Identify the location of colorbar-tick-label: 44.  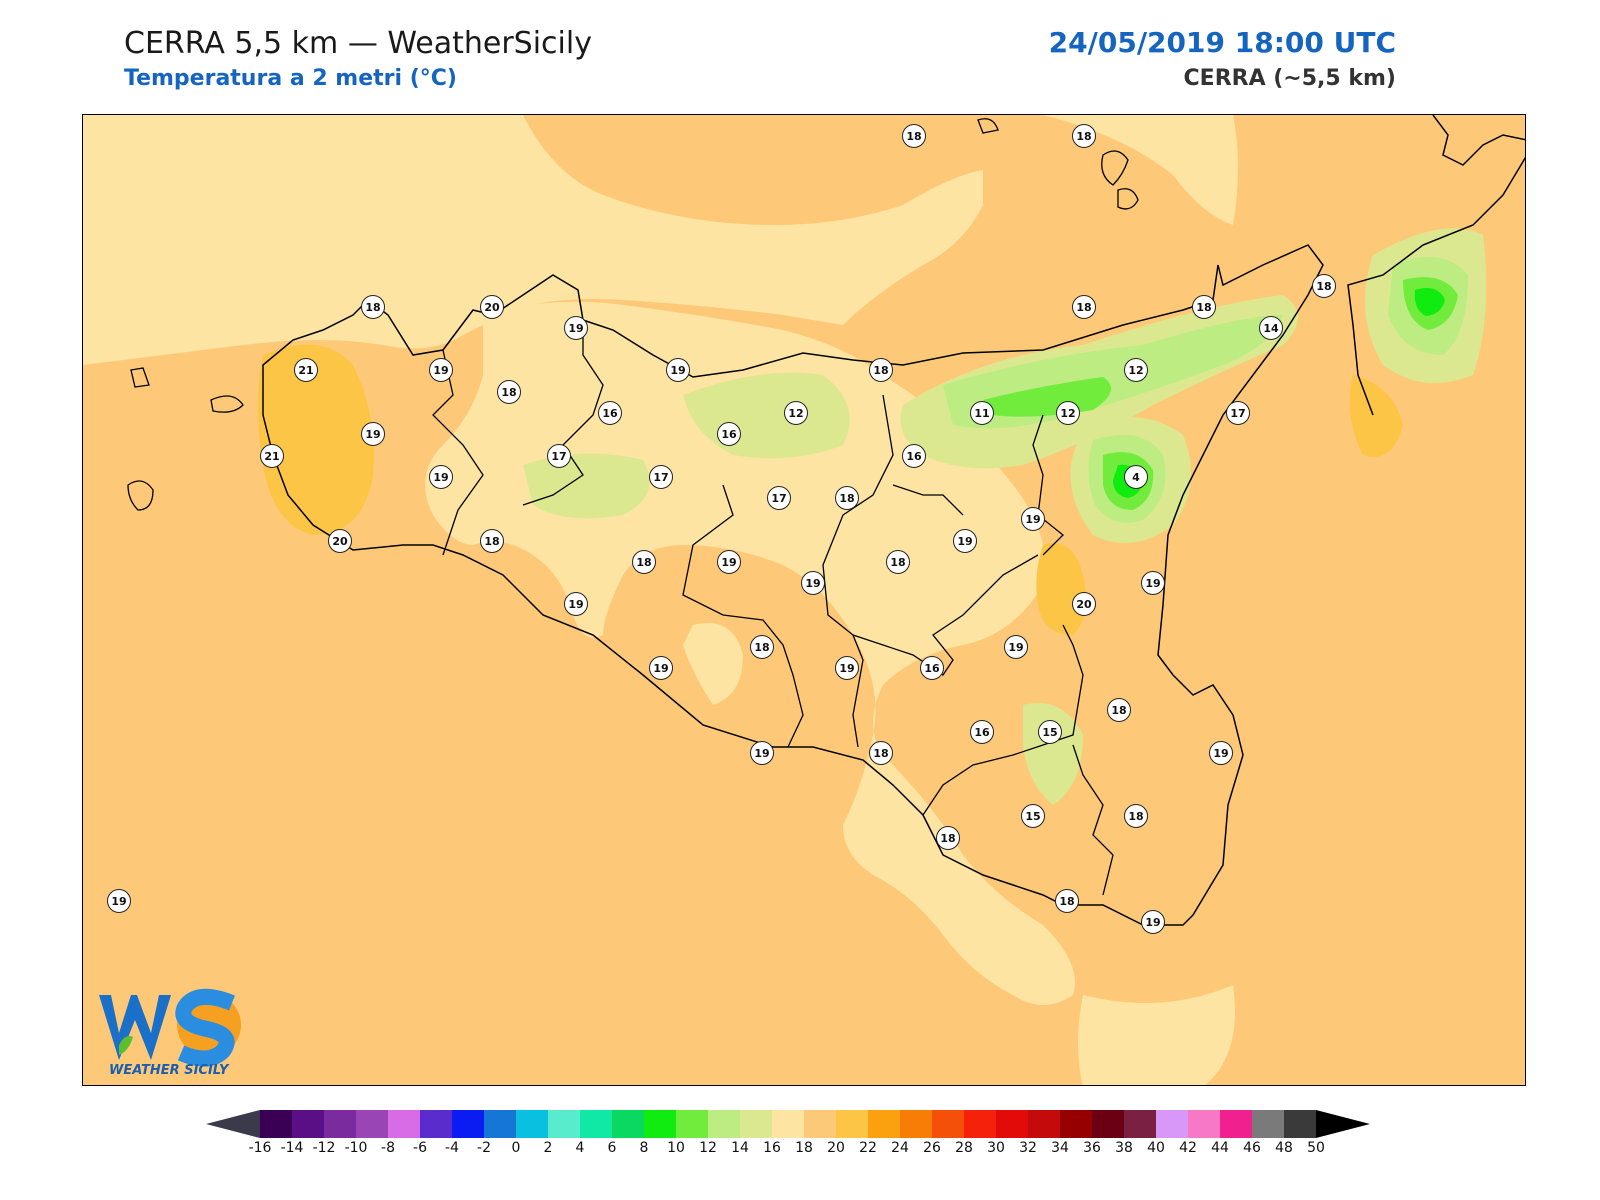
(1220, 1148).